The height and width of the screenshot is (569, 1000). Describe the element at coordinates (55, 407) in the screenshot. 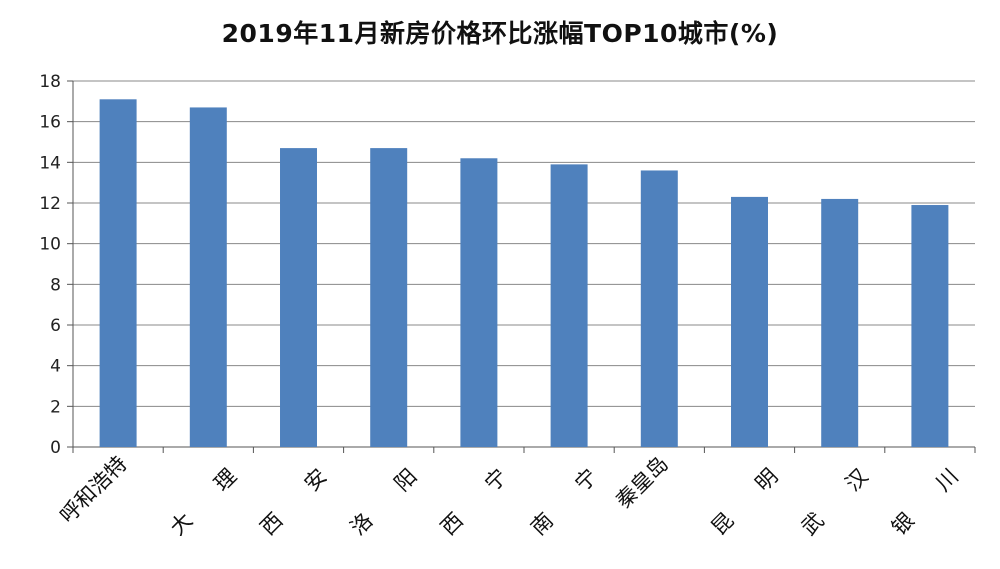

I see `y-tick-label: 2` at that location.